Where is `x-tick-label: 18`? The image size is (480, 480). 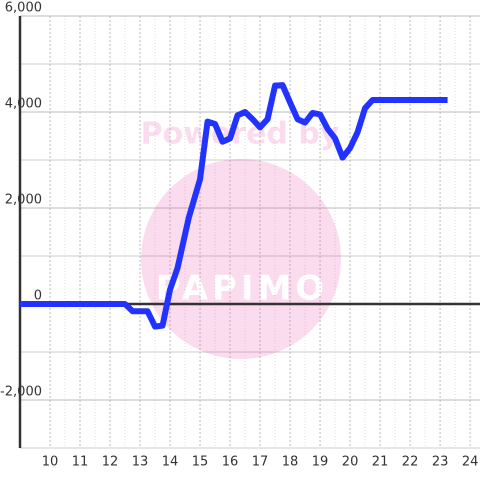
x-tick-label: 18 is located at coordinates (290, 462).